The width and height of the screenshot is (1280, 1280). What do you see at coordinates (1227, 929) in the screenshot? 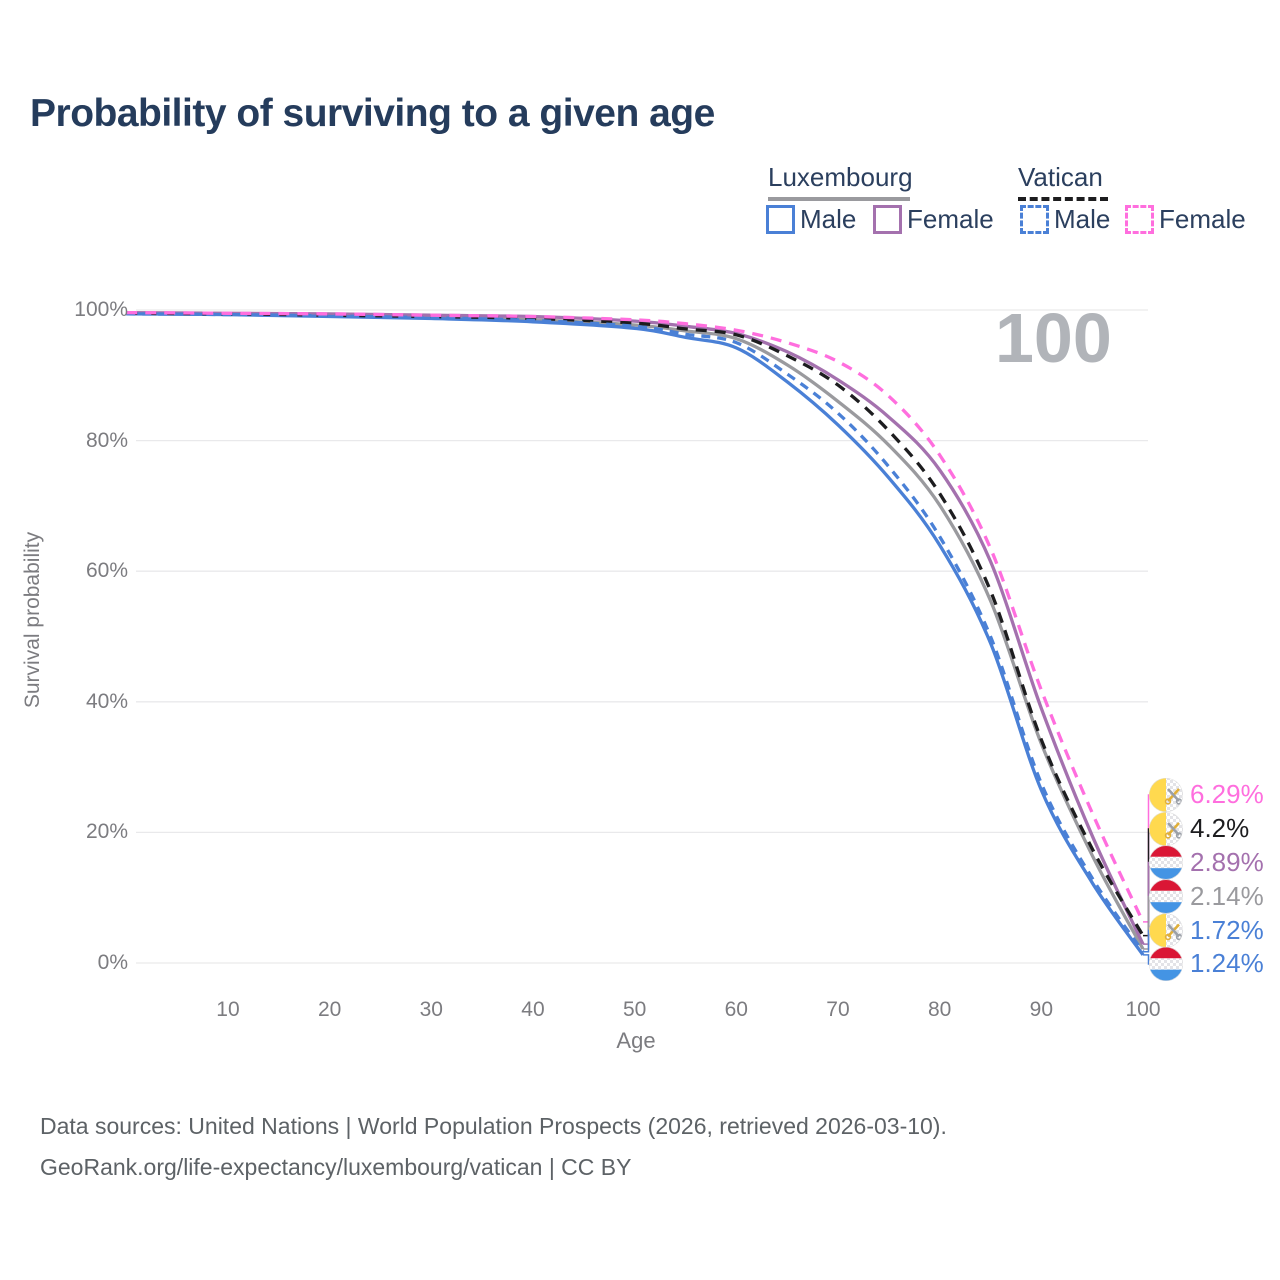
I see `end-value-label-vatican-male: 1.72%` at bounding box center [1227, 929].